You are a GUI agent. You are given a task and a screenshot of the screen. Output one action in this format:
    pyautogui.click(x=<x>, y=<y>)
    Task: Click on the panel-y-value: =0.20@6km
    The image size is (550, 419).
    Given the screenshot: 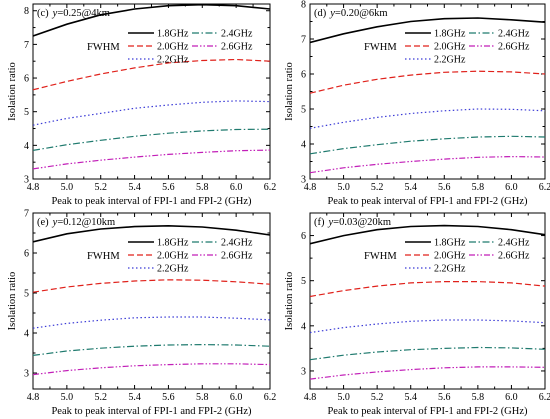 What is the action you would take?
    pyautogui.click(x=361, y=13)
    